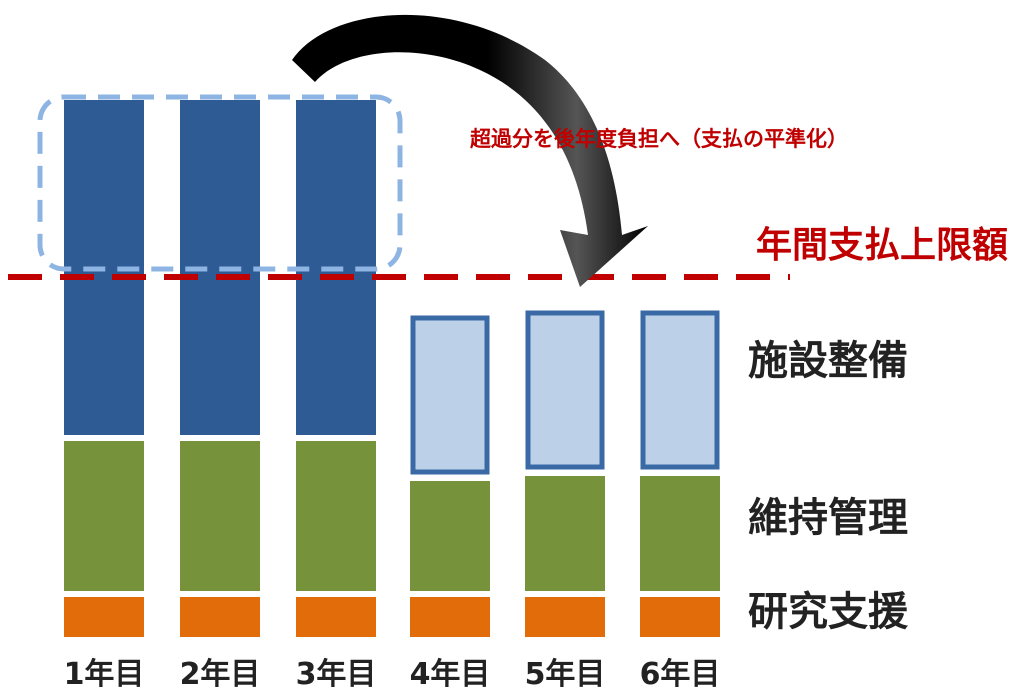 The image size is (1035, 693). Describe the element at coordinates (828, 361) in the screenshot. I see `legend-facility-label: 施設整備` at that location.